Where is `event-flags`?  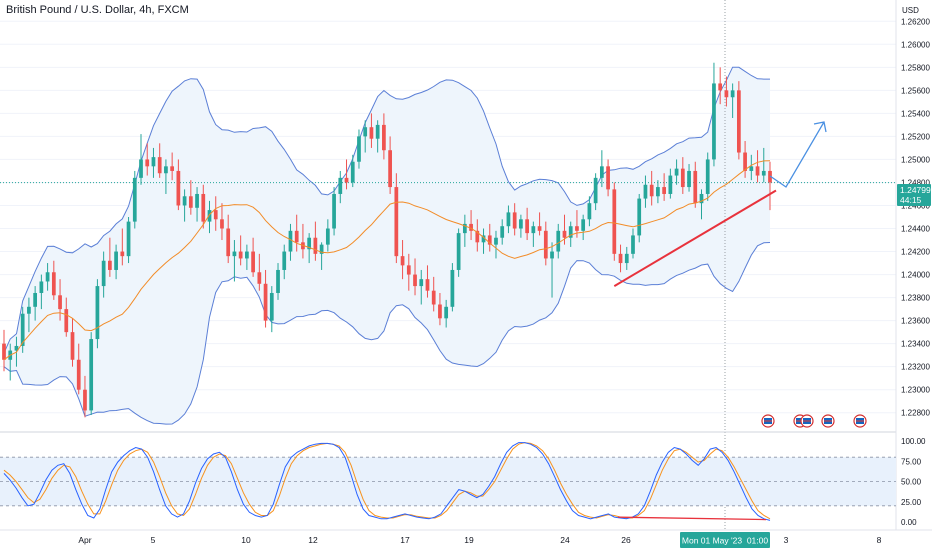
event-flags is located at coordinates (814, 421).